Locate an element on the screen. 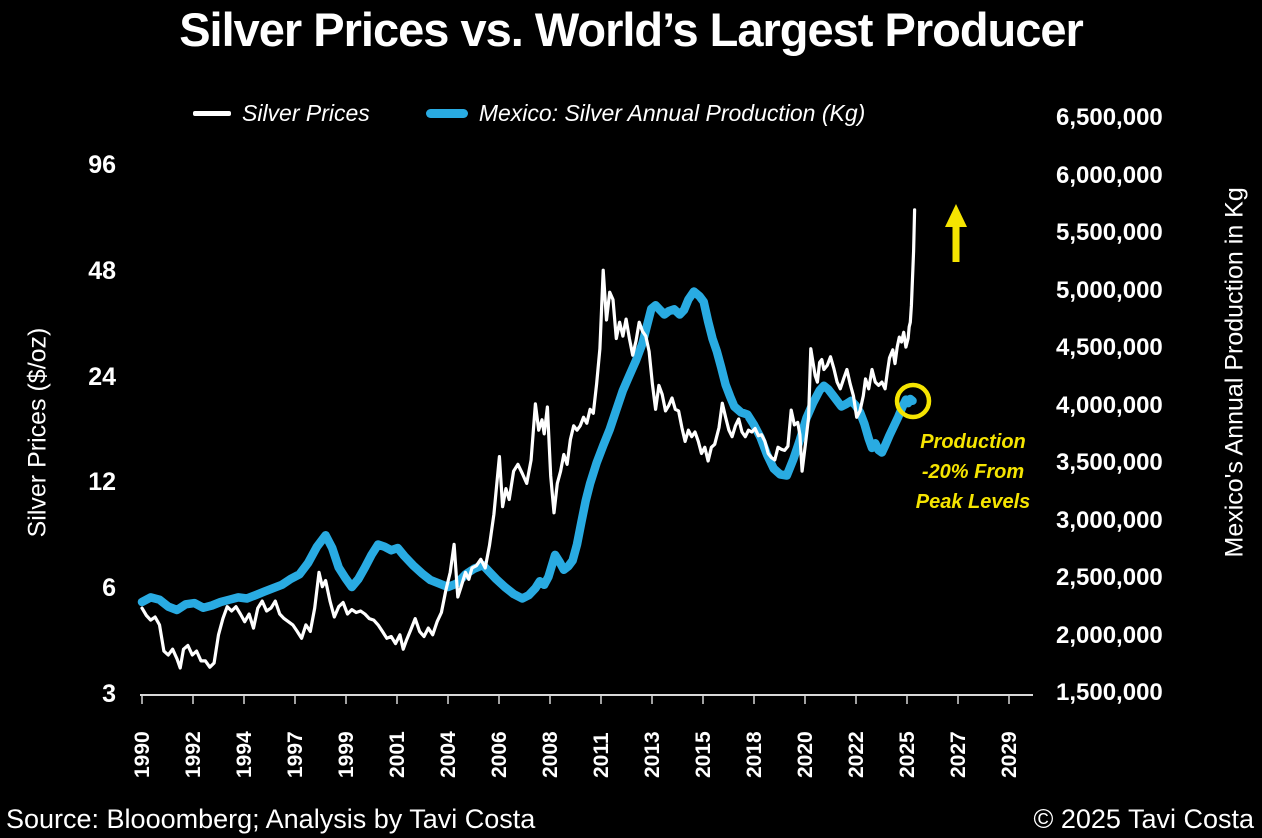 The width and height of the screenshot is (1262, 838). right-tick-3500000: 3,500,000 is located at coordinates (1109, 462).